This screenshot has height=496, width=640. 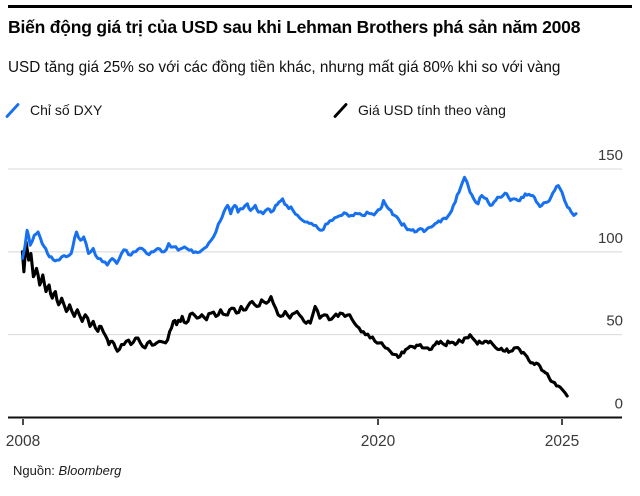 I want to click on x-tick-label-2008: 2008, so click(x=23, y=441).